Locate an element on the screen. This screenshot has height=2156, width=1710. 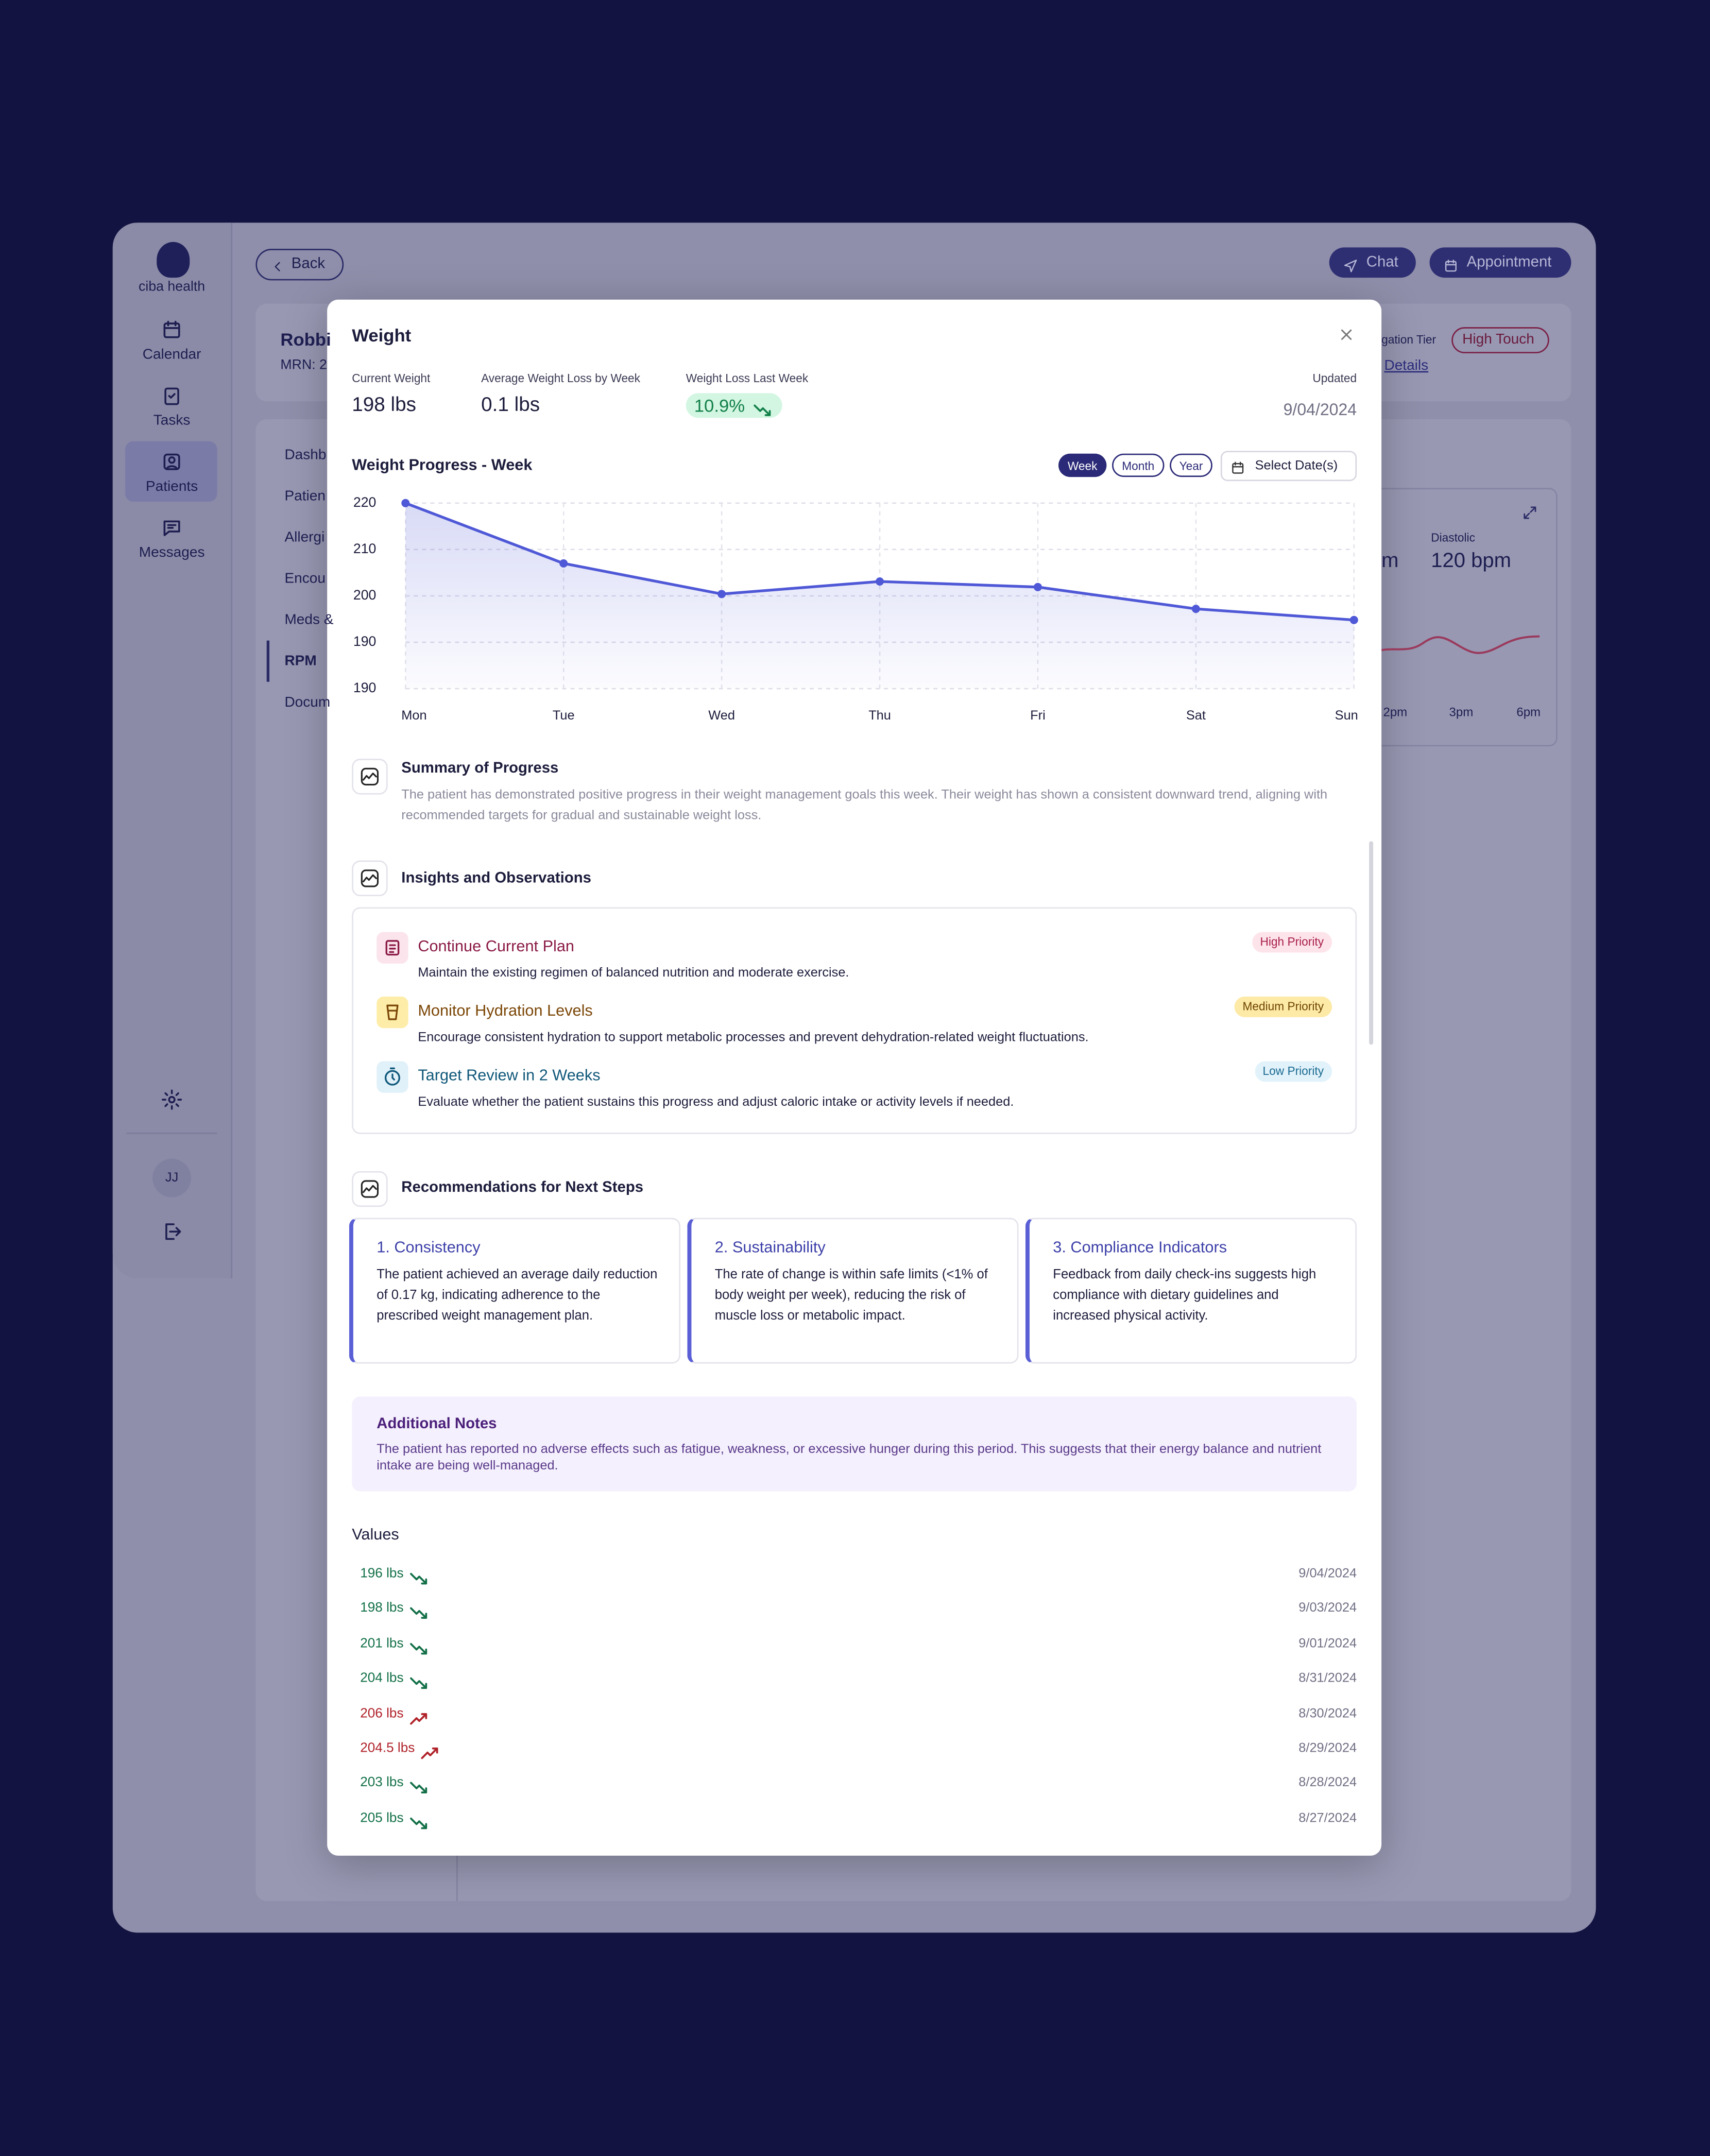
priority-pill: High Priority is located at coordinates (1292, 942).